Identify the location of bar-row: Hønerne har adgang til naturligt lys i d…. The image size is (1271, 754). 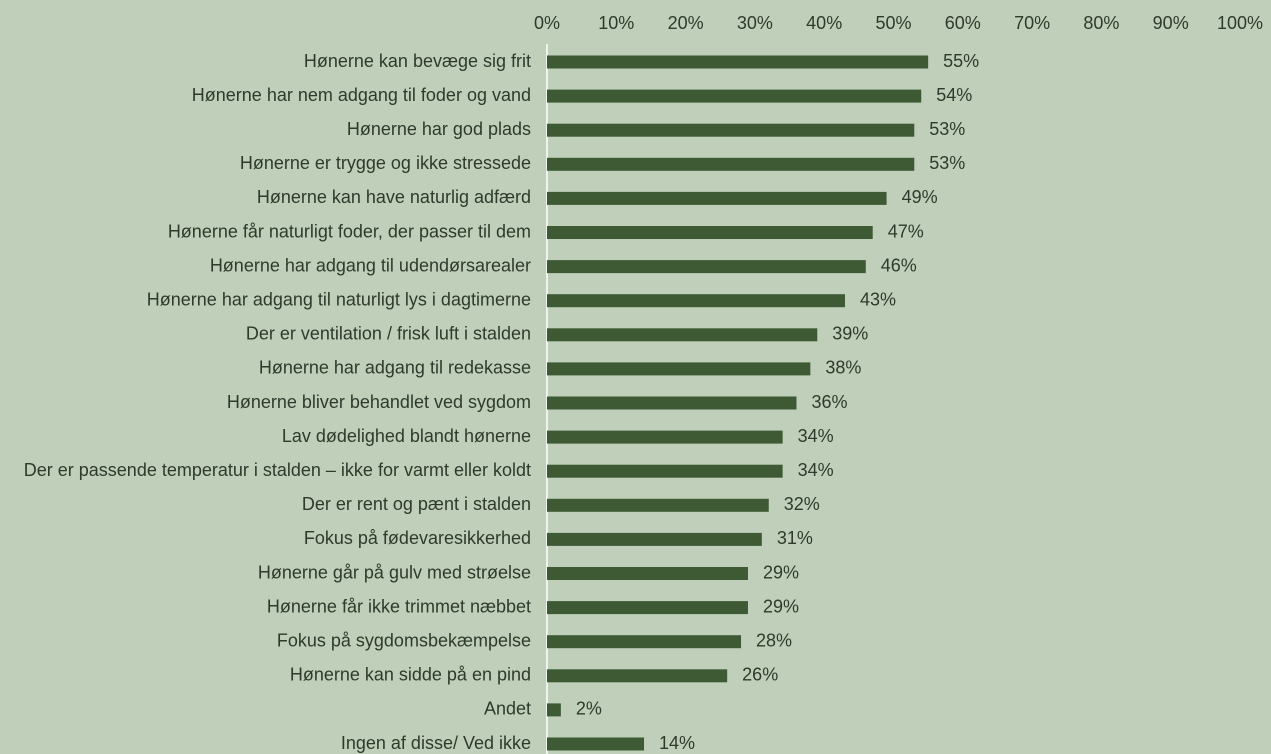
(521, 299).